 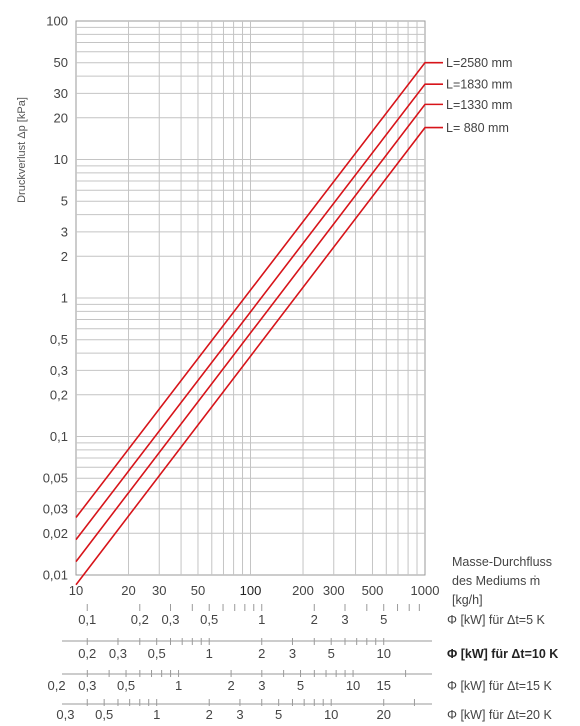 What do you see at coordinates (496, 581) in the screenshot?
I see `x-axis-label-line: des Mediums ṁ` at bounding box center [496, 581].